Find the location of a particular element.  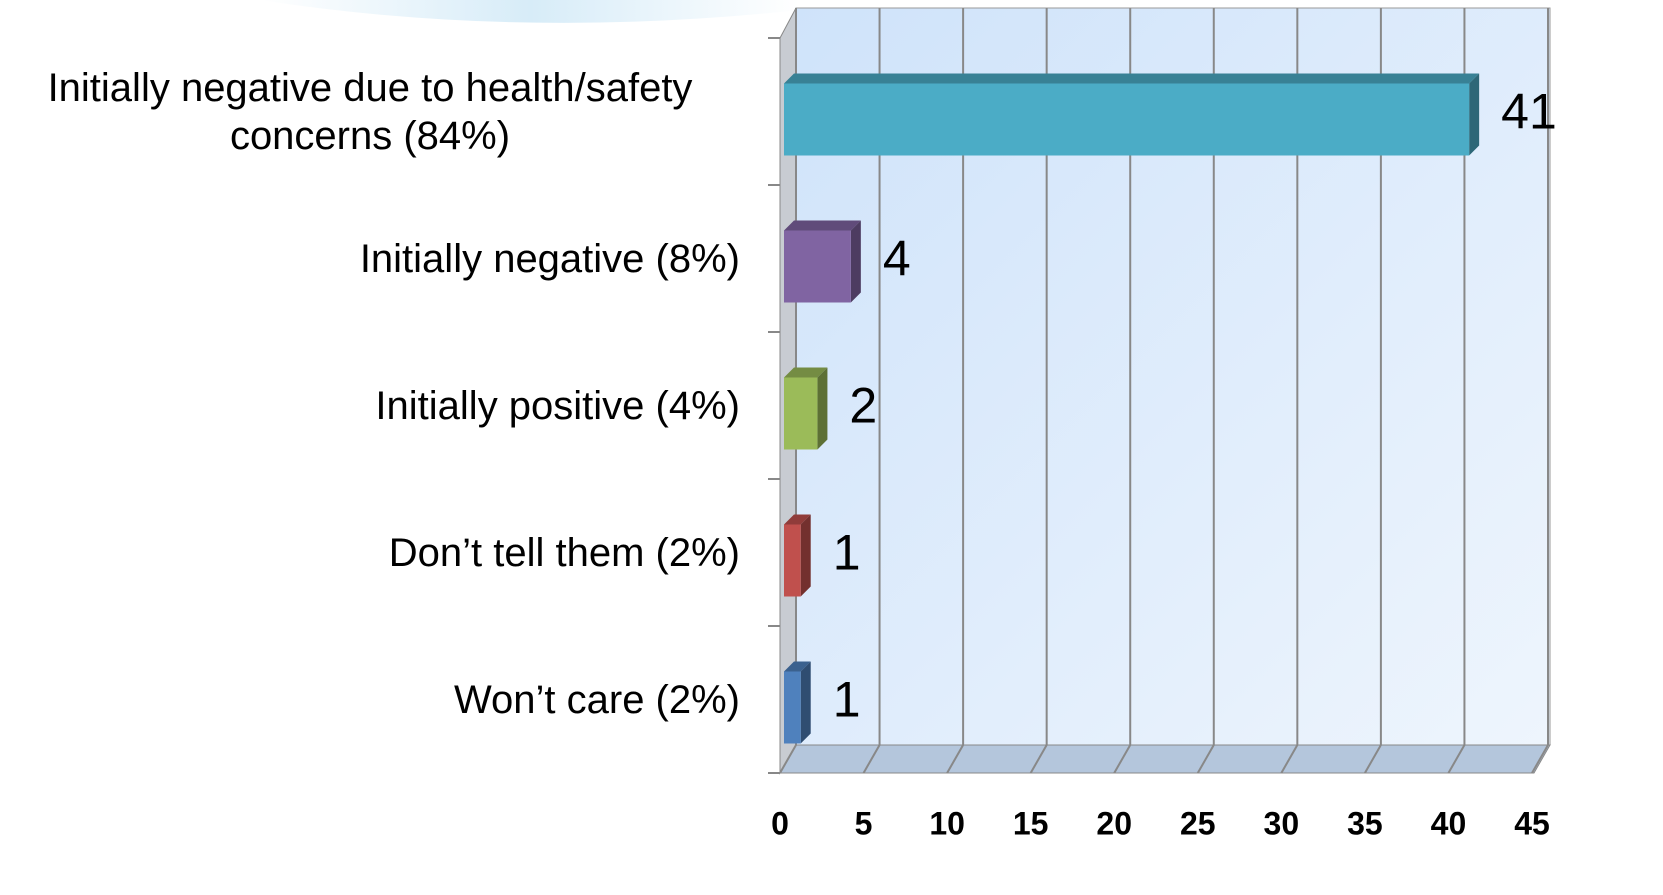

data-label: 4 is located at coordinates (897, 259).